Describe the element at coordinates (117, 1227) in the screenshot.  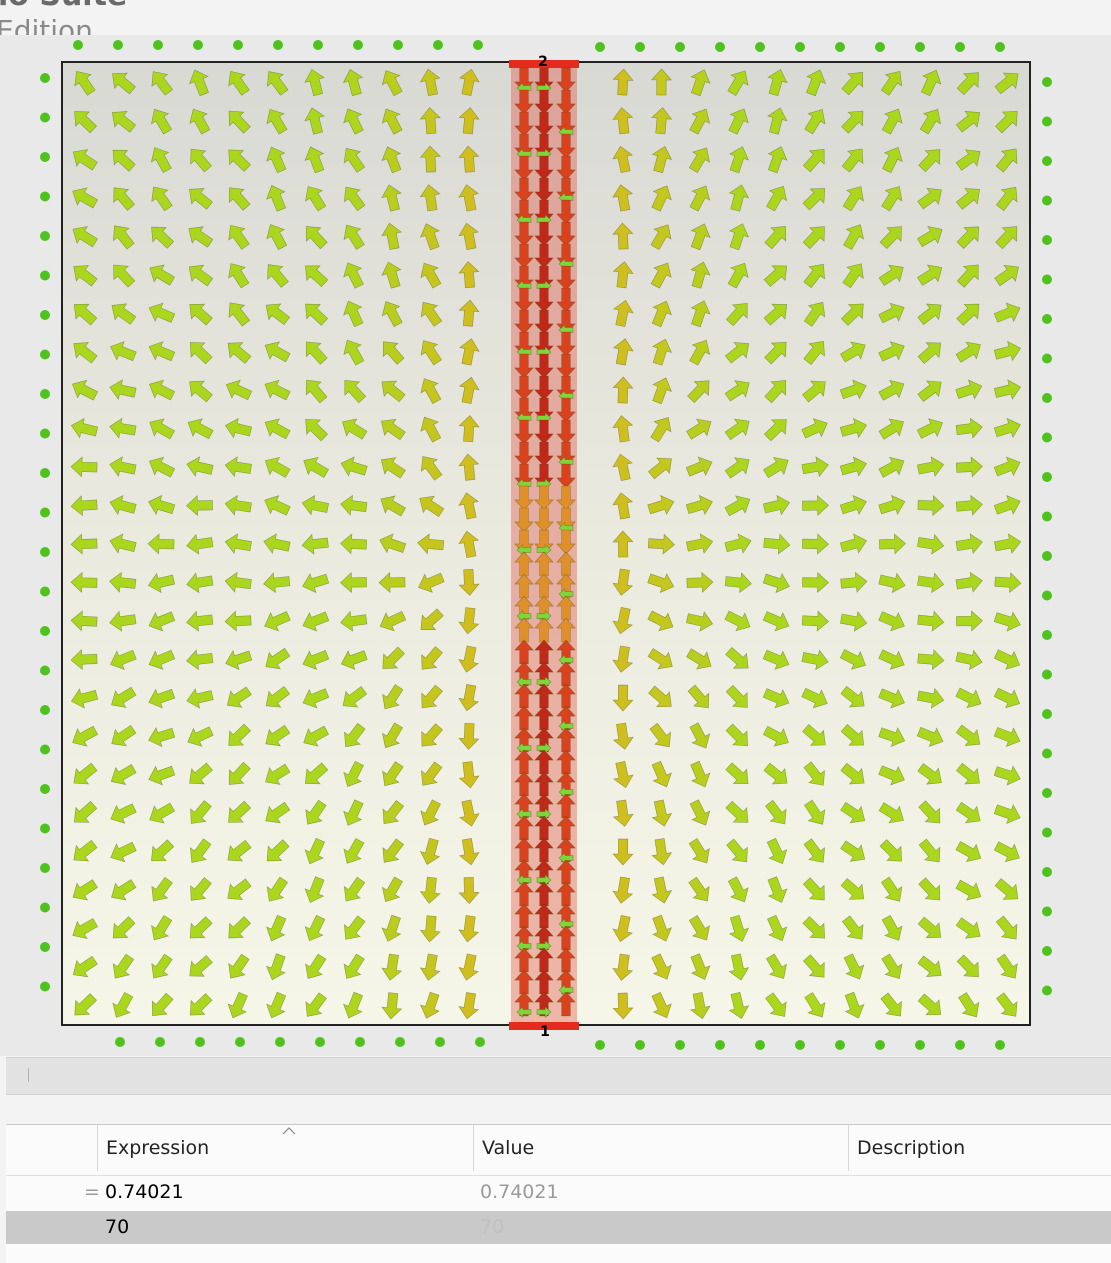
I see `expression-cell: 70` at that location.